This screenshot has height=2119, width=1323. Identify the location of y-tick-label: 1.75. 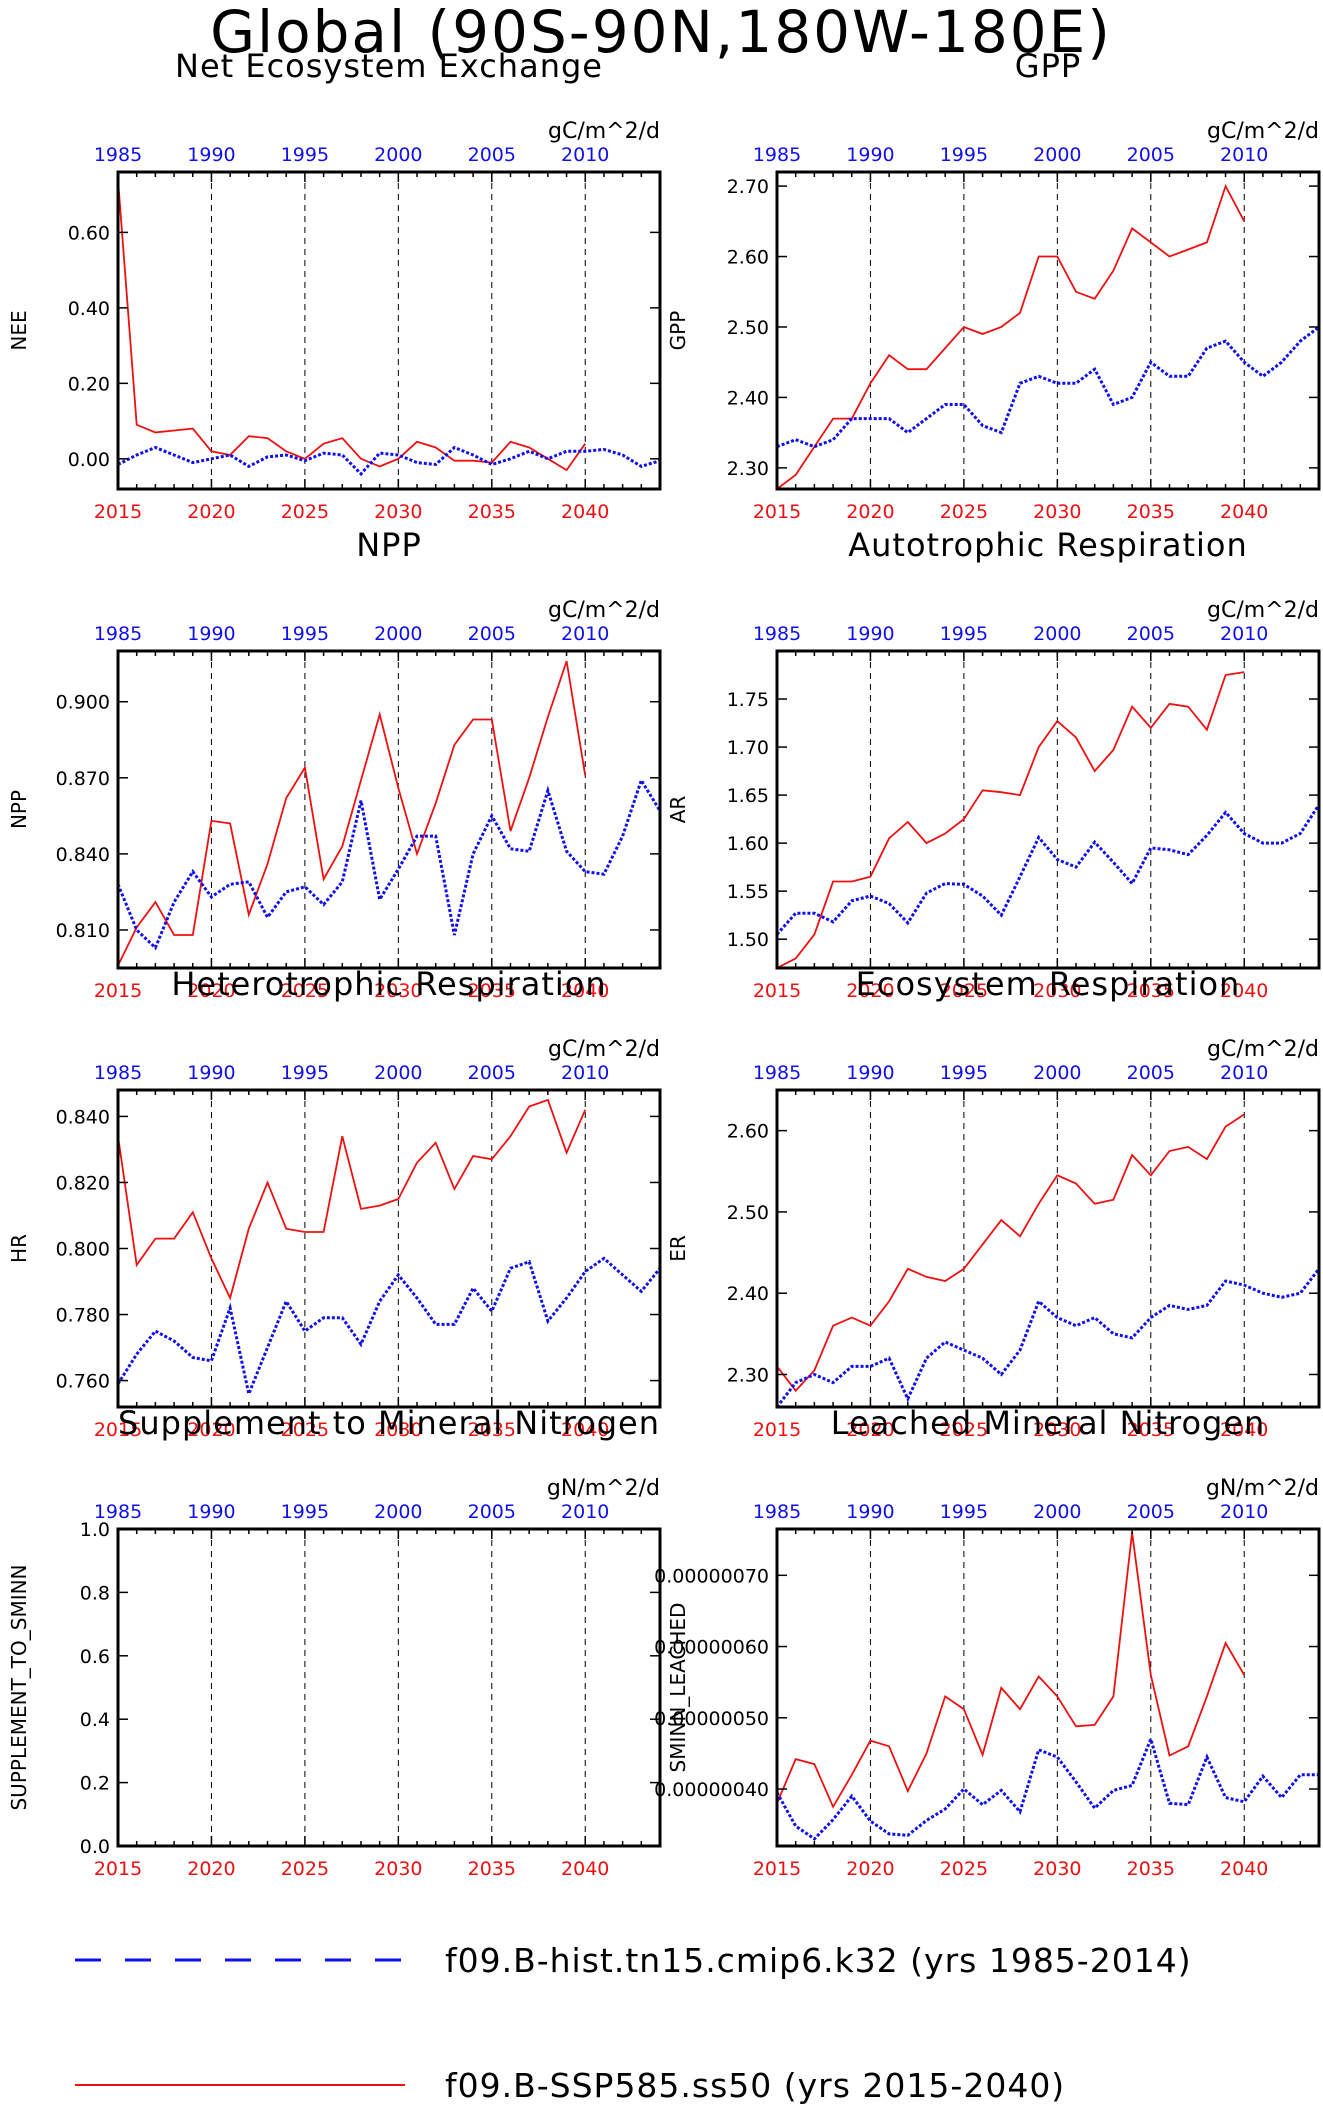
(748, 700).